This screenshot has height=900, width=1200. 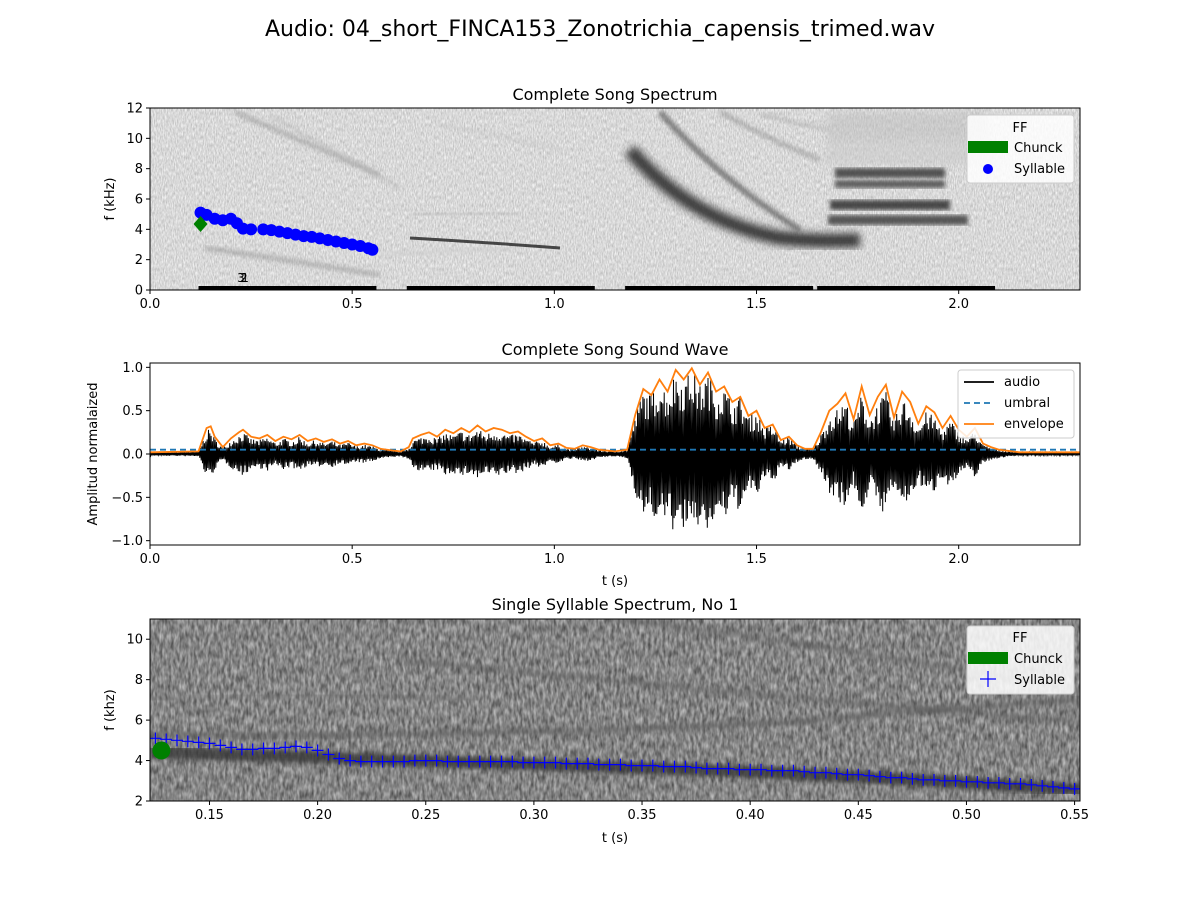 I want to click on panel-title: Single Syllable Spectrum, No 1, so click(x=615, y=604).